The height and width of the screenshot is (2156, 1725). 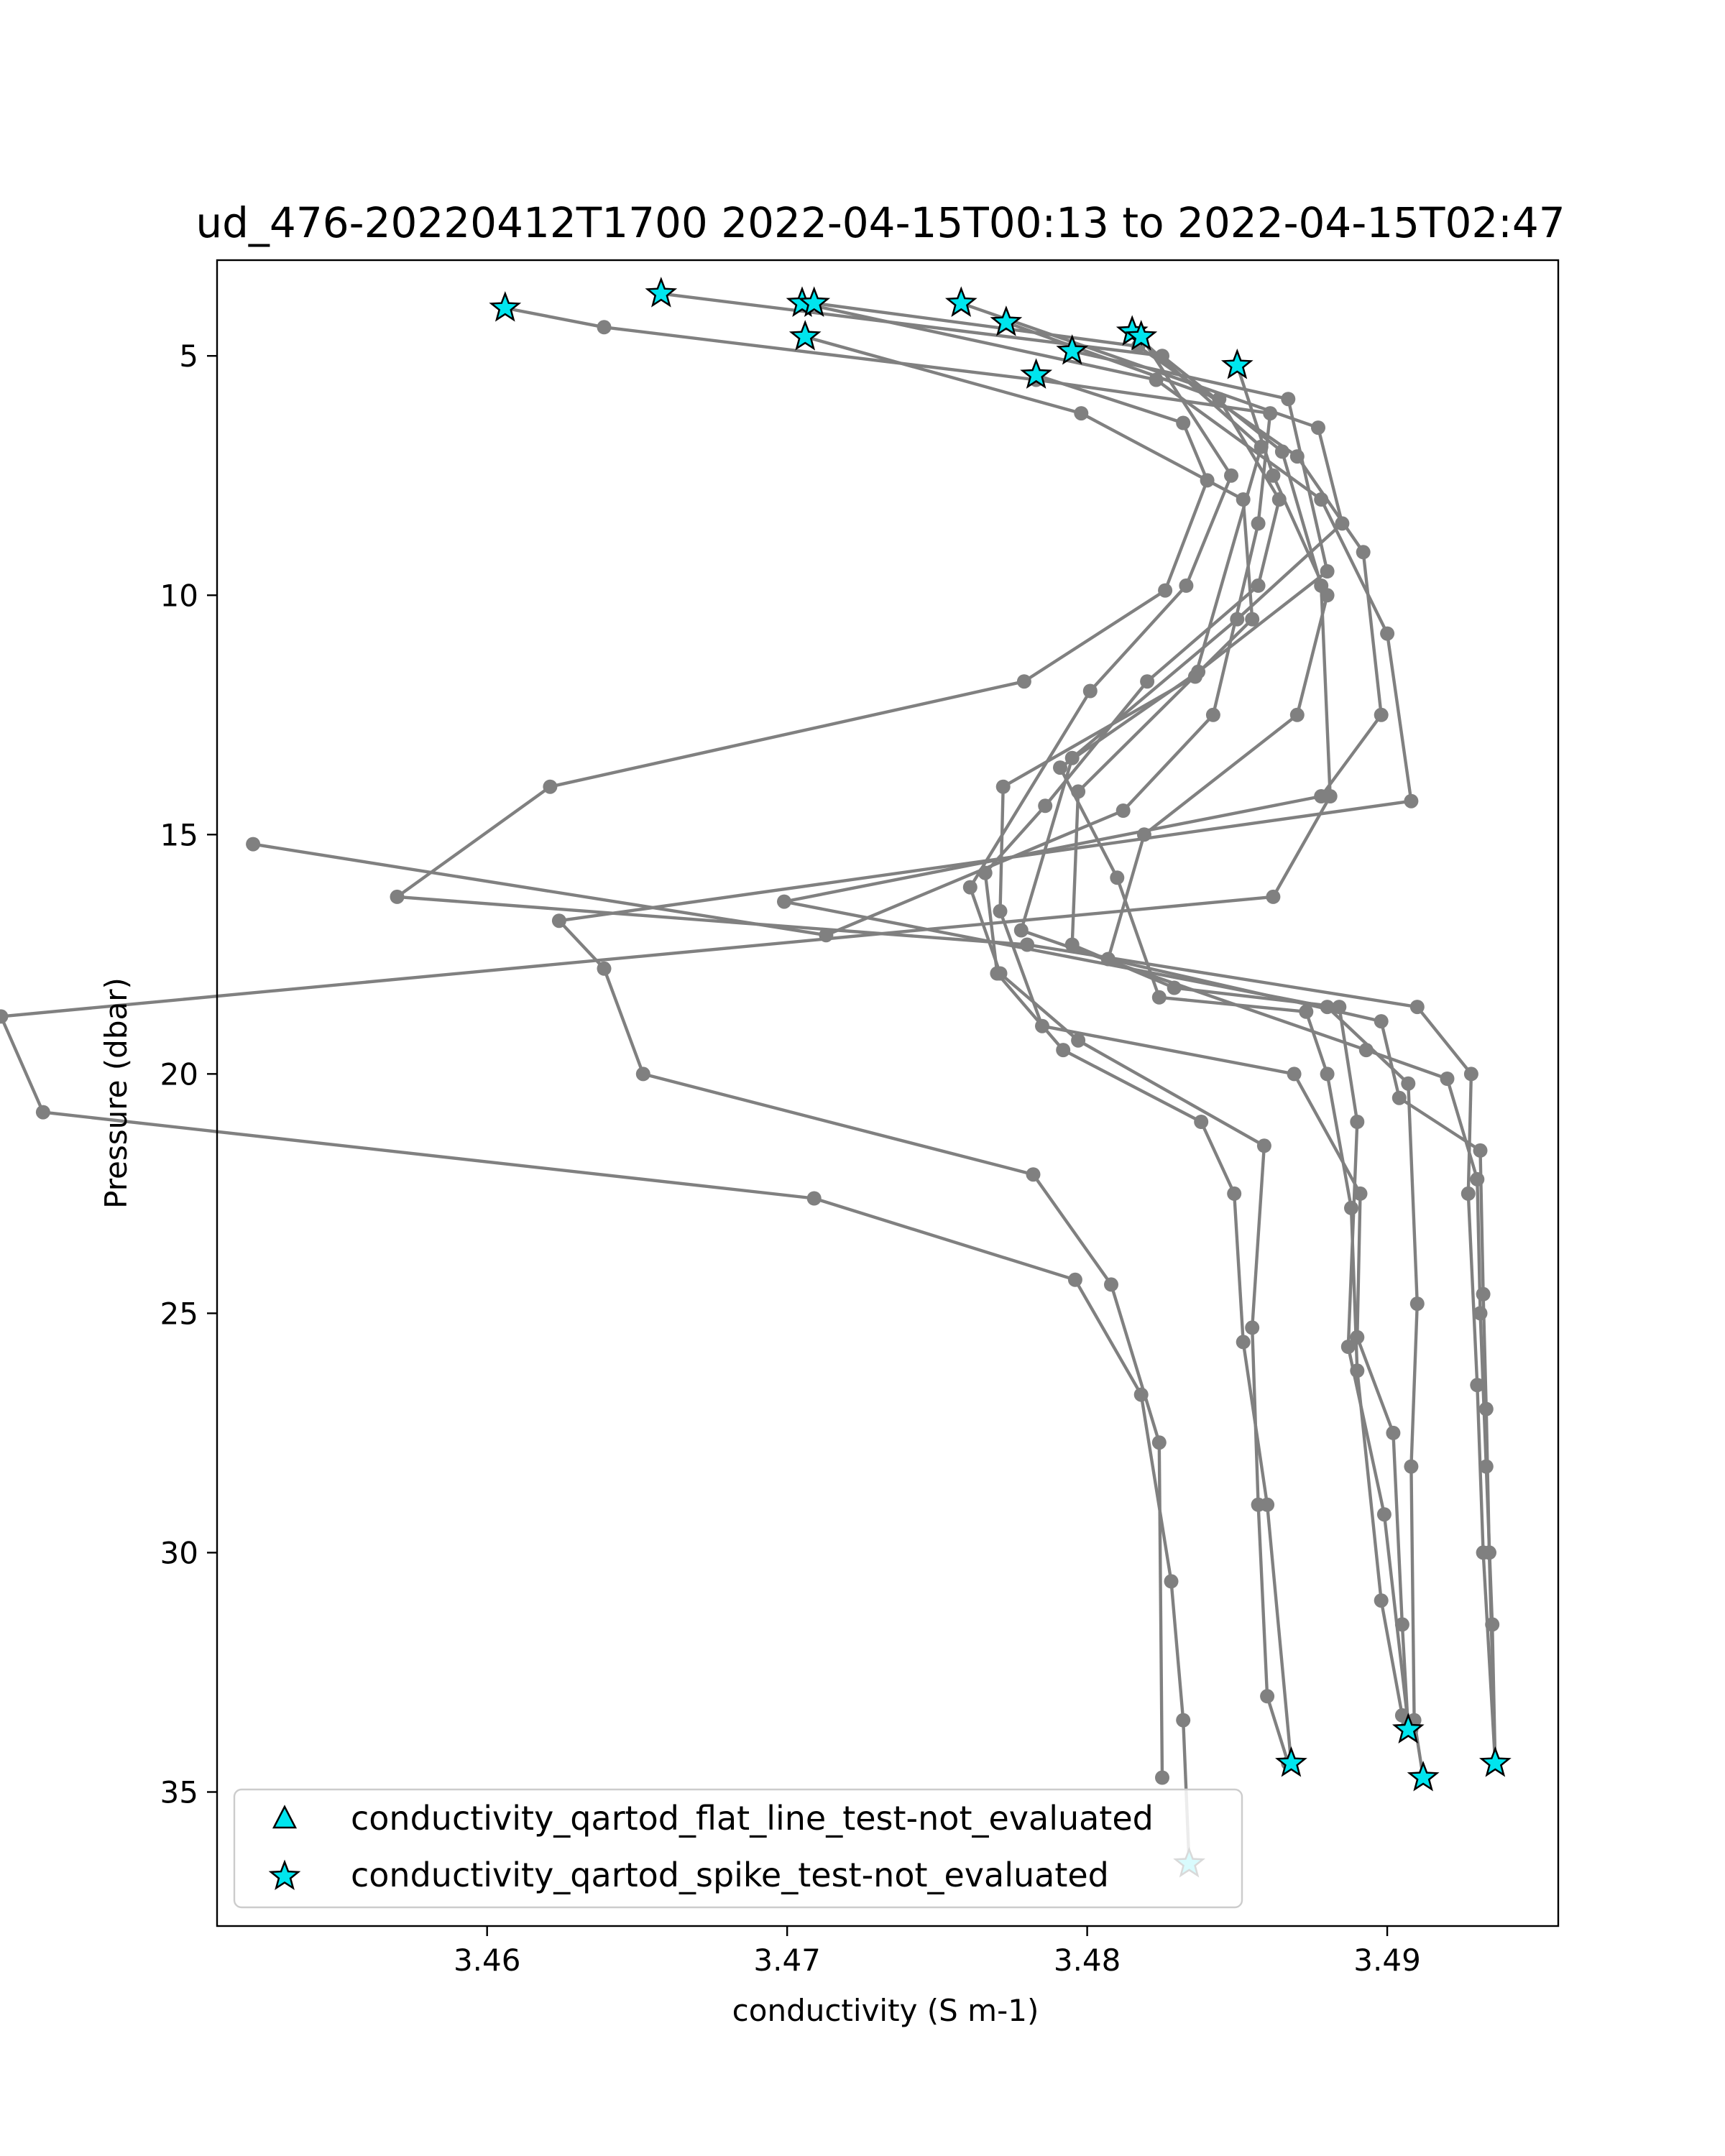 I want to click on legend-star-marker, so click(x=284, y=1875).